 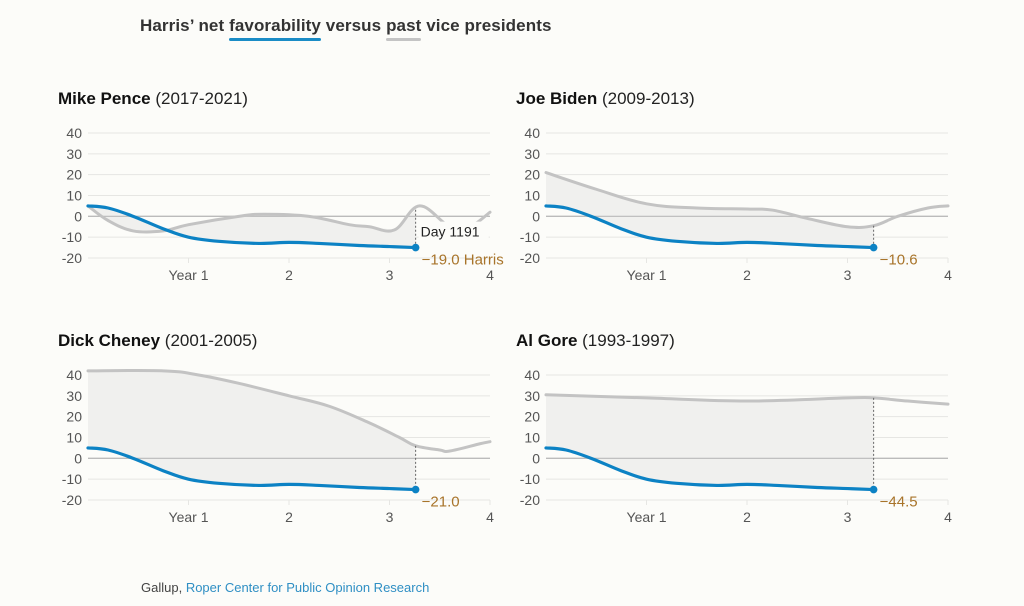 What do you see at coordinates (163, 587) in the screenshot?
I see `source-text: Gallup,` at bounding box center [163, 587].